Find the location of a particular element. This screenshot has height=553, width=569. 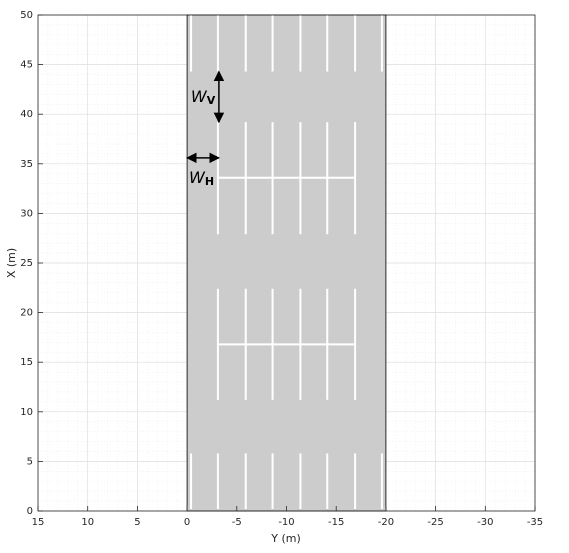

y-axis-label: X (m) is located at coordinates (11, 263).